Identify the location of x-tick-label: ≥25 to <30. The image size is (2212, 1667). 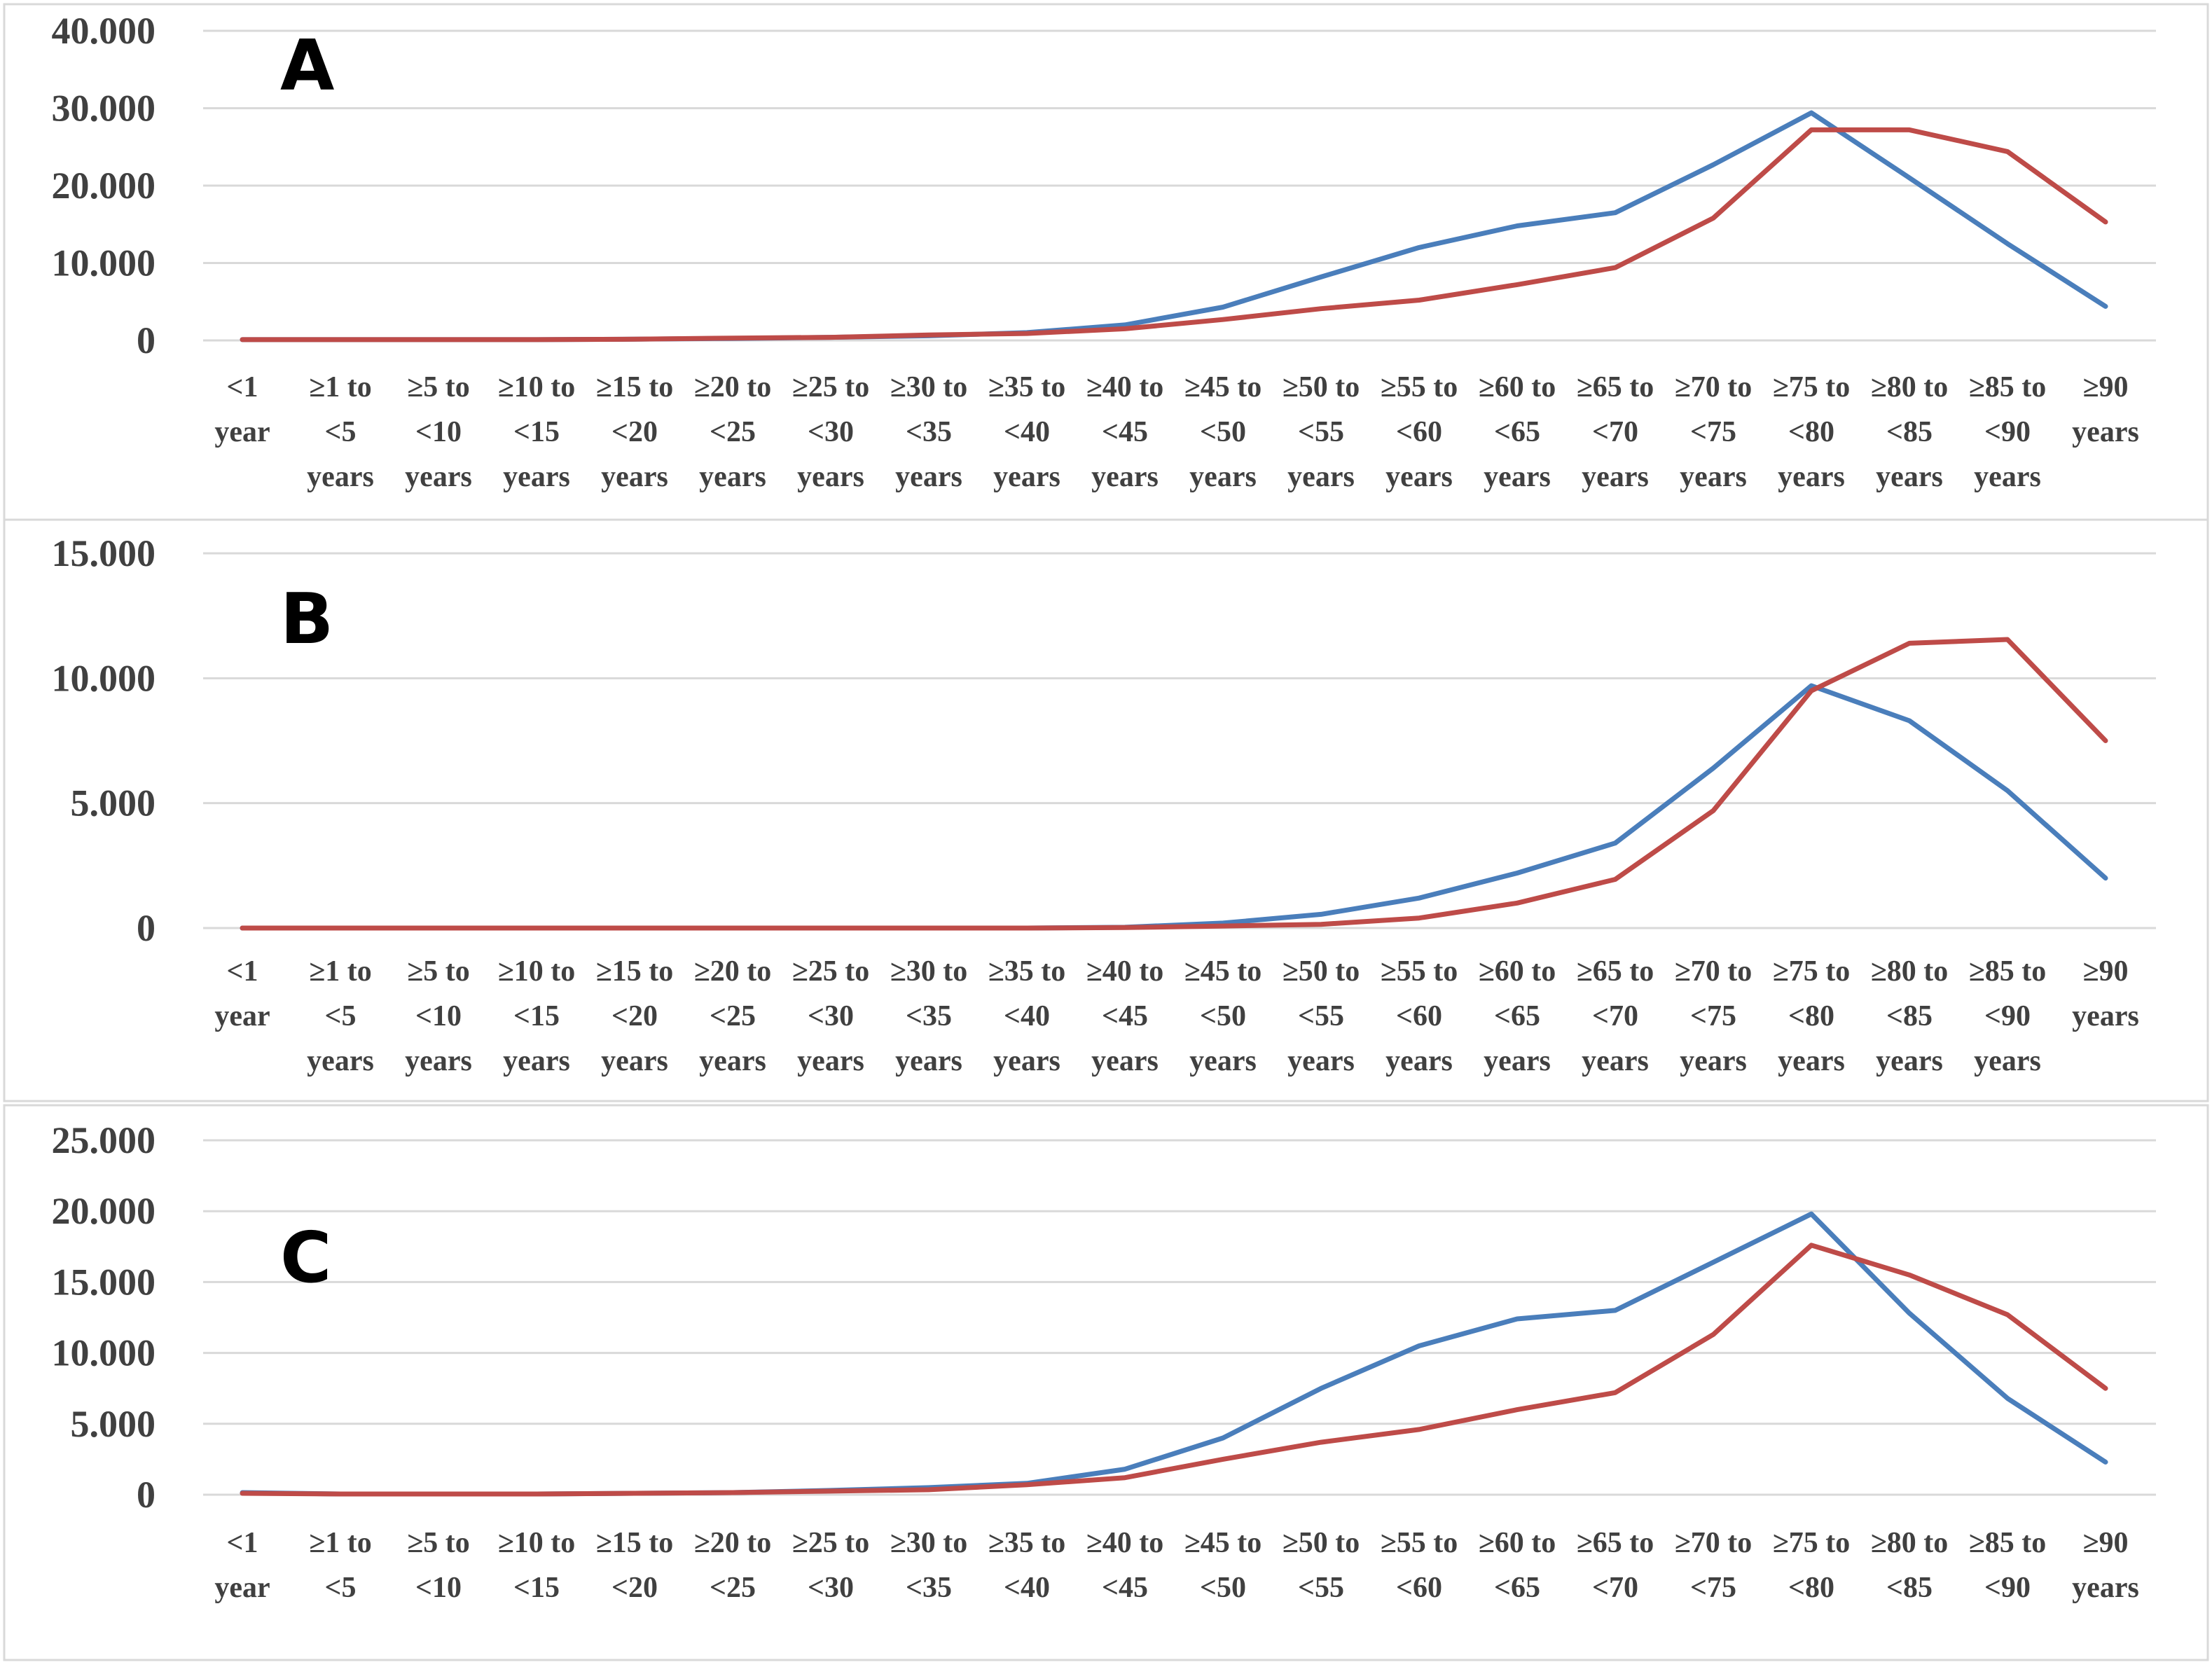
(831, 1565).